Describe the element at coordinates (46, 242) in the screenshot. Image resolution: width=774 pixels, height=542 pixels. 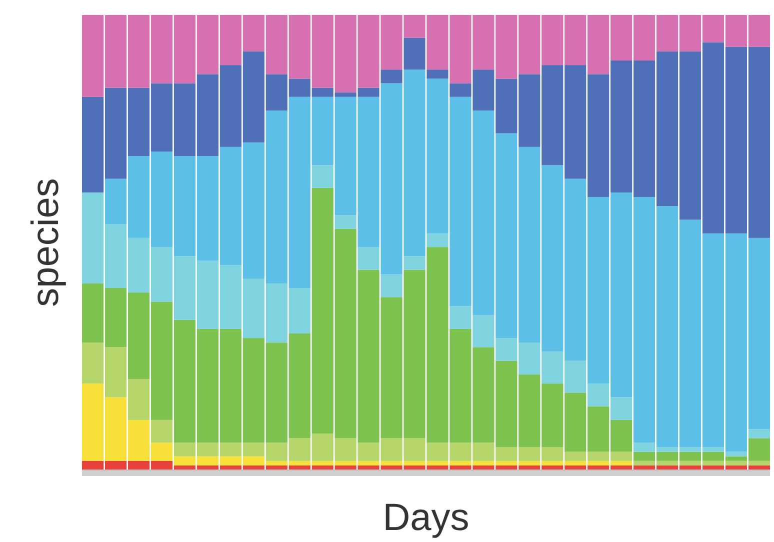
I see `y-axis-title: species` at that location.